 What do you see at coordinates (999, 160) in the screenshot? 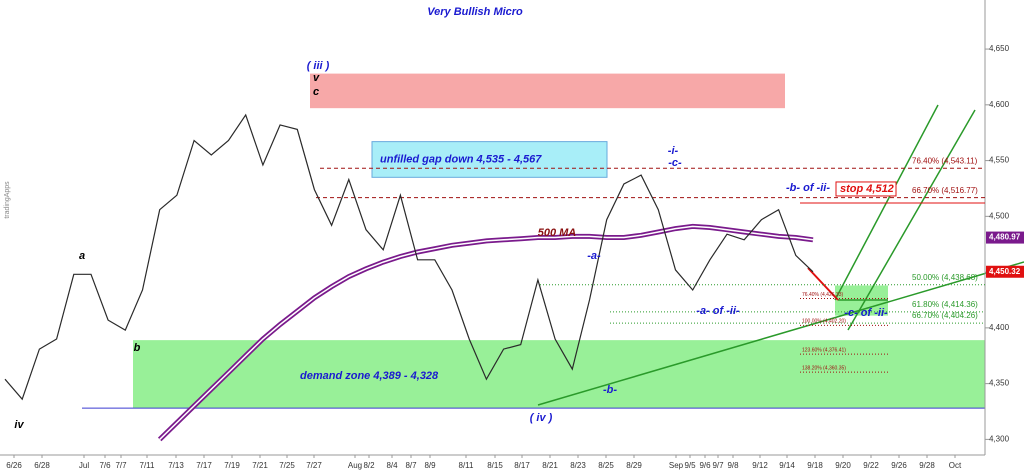
I see `y-tick-label: 4,550` at bounding box center [999, 160].